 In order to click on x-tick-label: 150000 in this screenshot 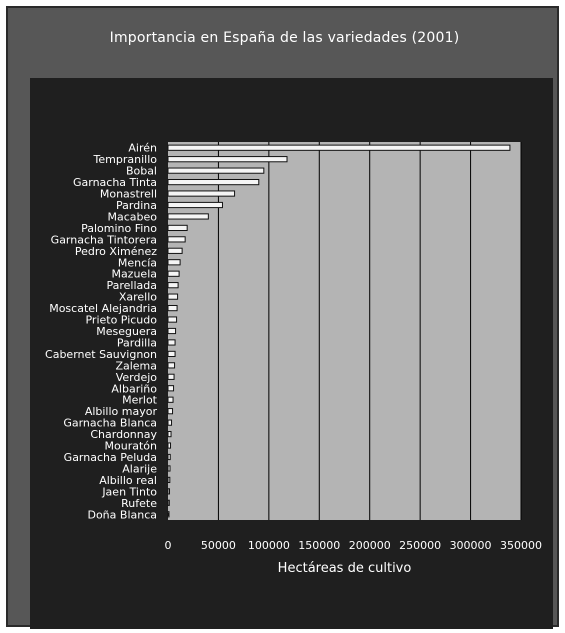, I will do `click(319, 545)`.